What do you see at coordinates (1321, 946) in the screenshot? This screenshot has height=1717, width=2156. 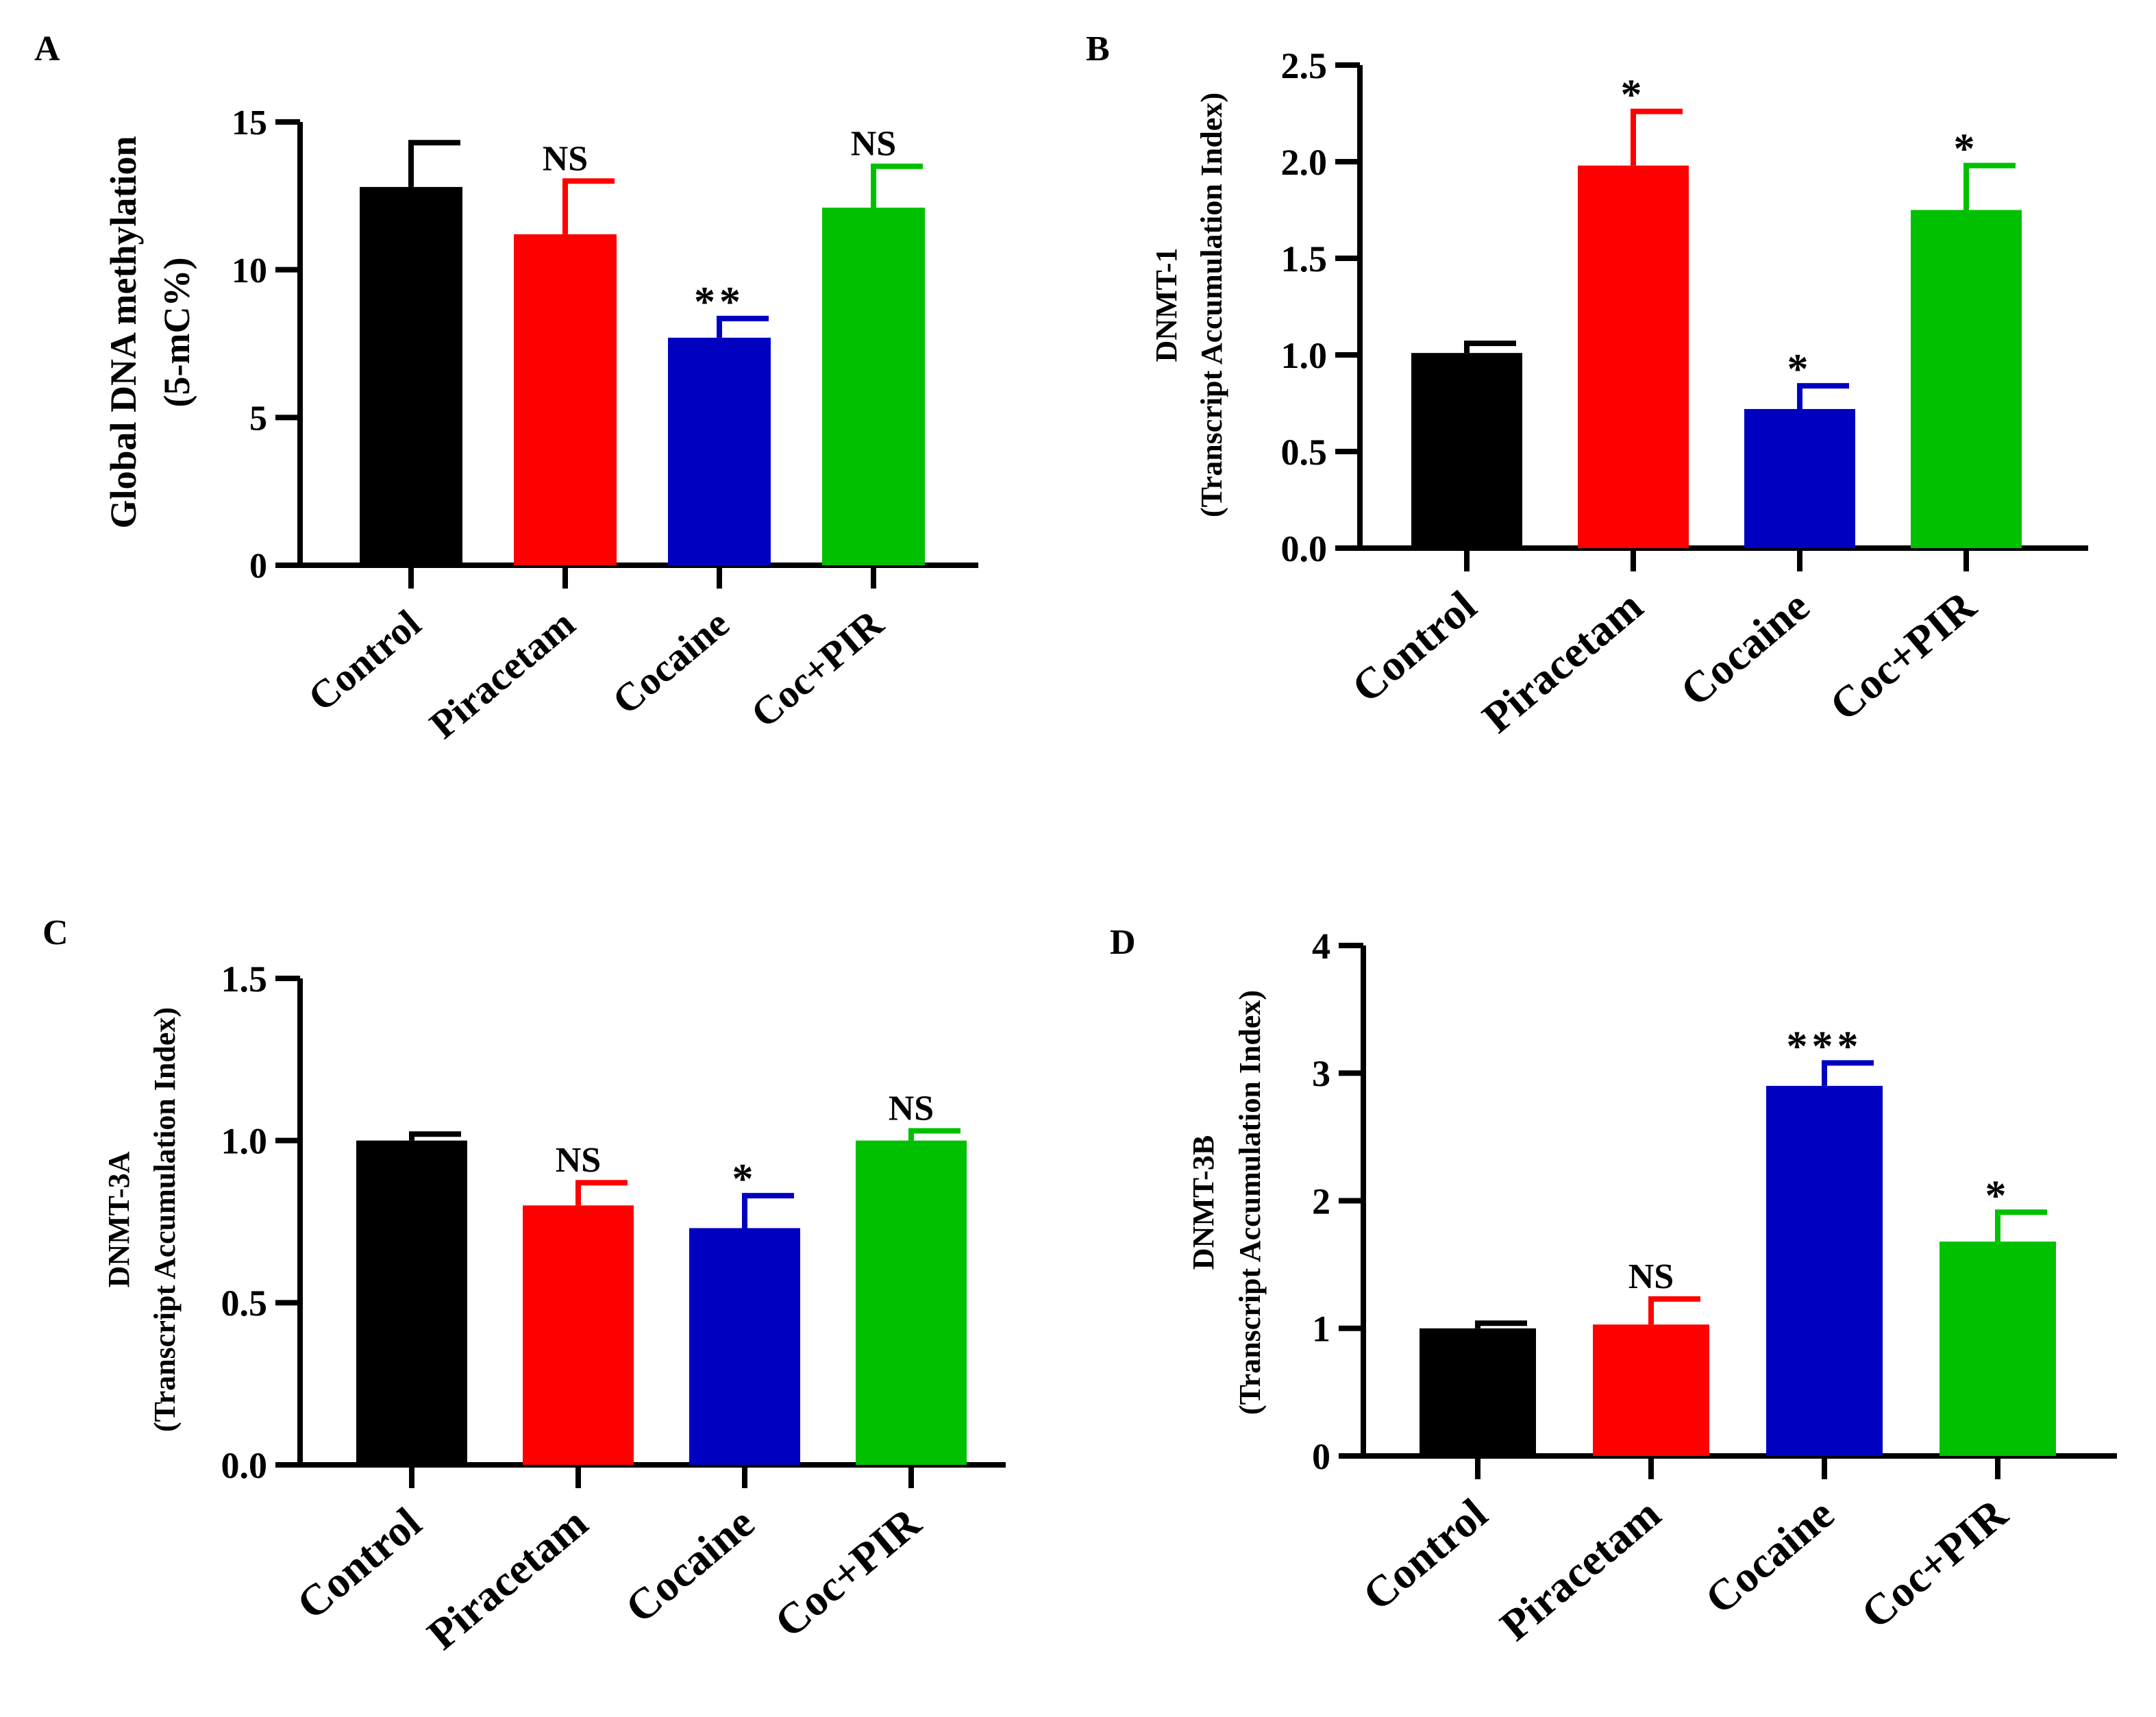 I see `y-tick-label: 4` at bounding box center [1321, 946].